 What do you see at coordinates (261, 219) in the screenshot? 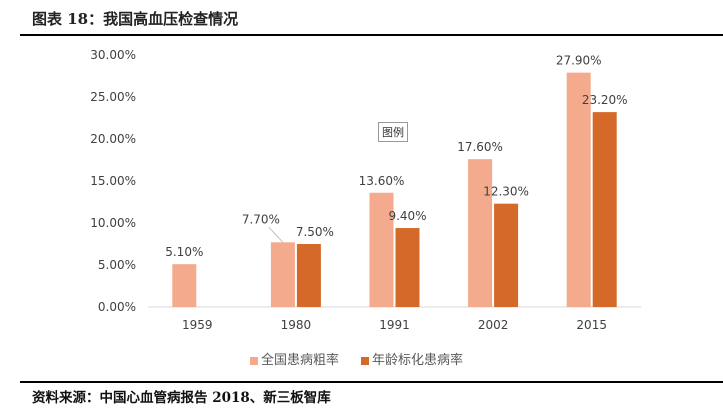
I see `data-label: 7.70%` at bounding box center [261, 219].